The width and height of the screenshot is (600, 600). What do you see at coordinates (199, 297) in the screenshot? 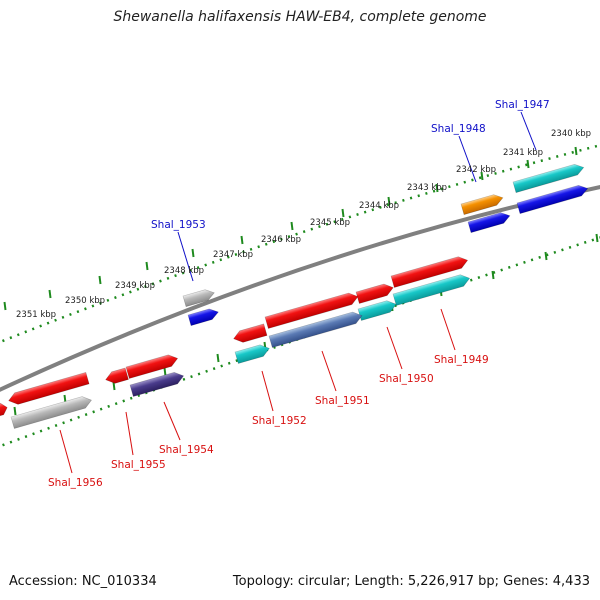
I see `gene-arrow-shal-1953` at bounding box center [199, 297].